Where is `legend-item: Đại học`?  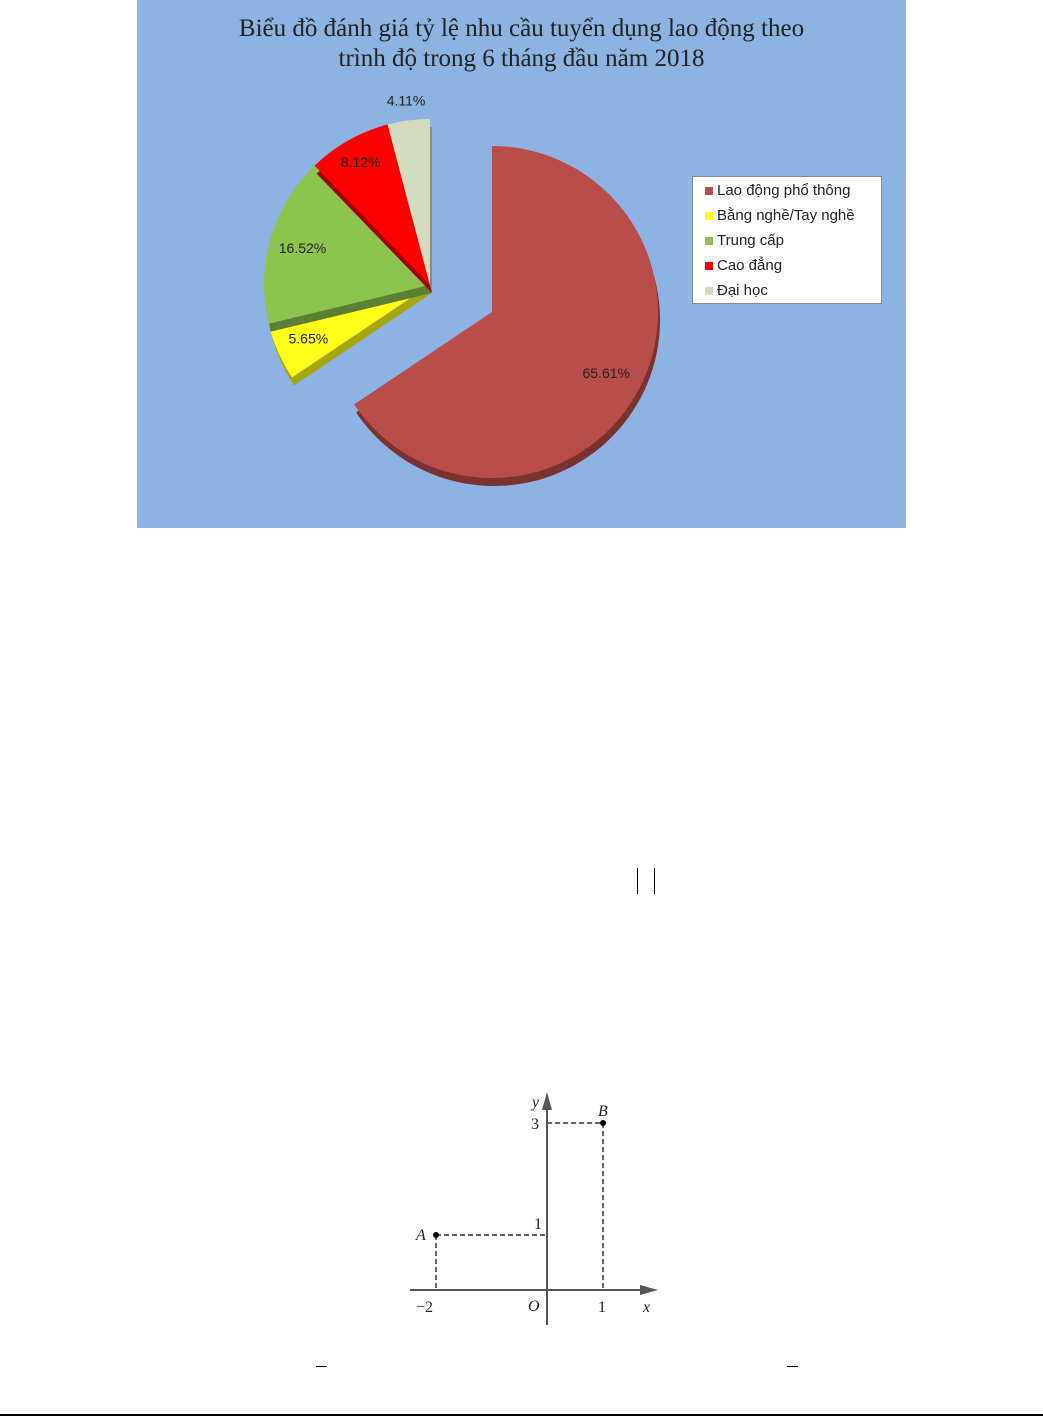
legend-item: Đại học is located at coordinates (793, 290).